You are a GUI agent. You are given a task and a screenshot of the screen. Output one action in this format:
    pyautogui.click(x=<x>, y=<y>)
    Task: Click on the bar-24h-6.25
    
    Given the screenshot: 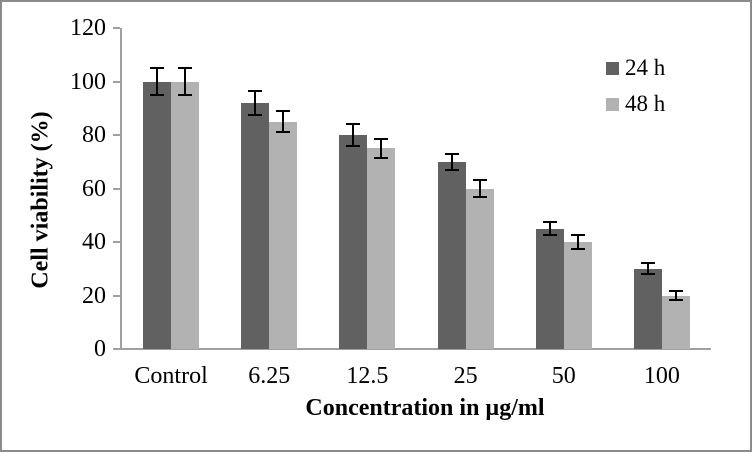 What is the action you would take?
    pyautogui.click(x=255, y=225)
    